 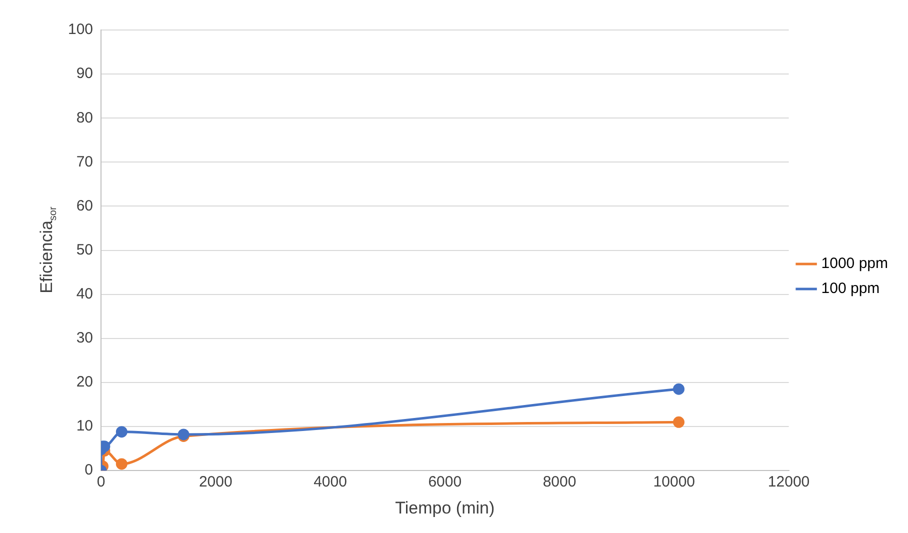 What do you see at coordinates (85, 249) in the screenshot?
I see `y-tick-label: 50` at bounding box center [85, 249].